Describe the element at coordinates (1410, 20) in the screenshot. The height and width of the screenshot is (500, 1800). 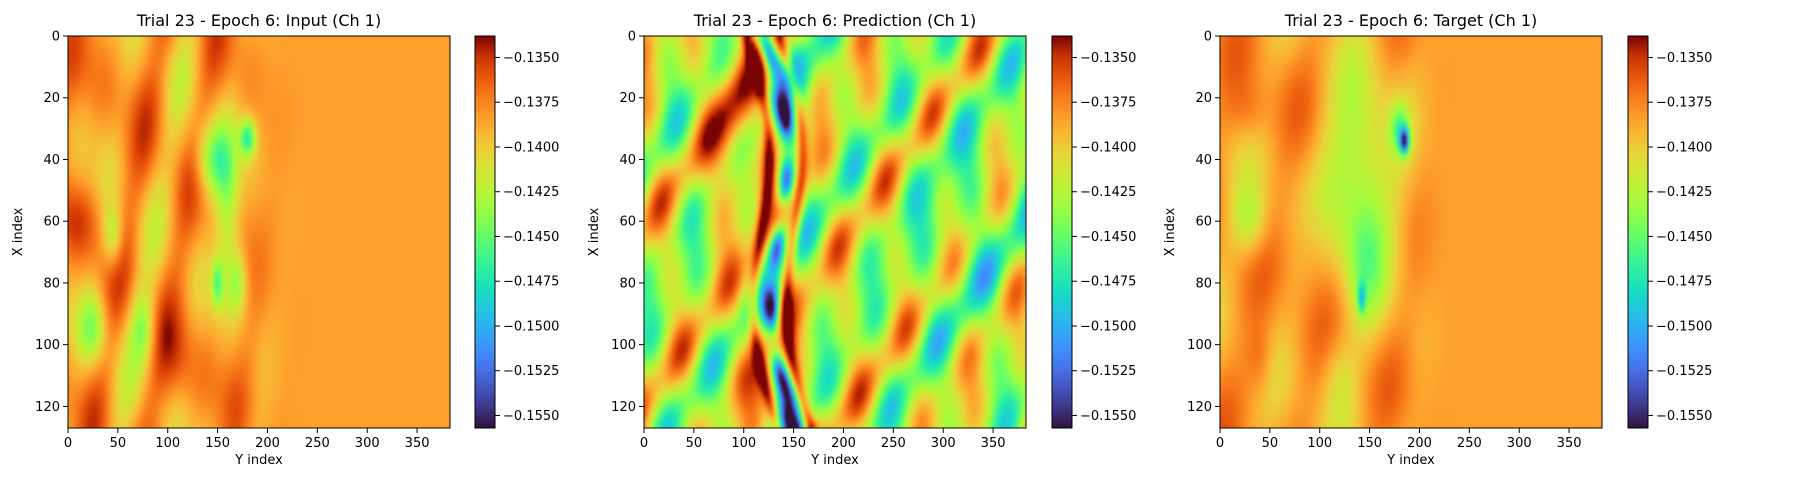
I see `chart-title: Trial 23 - Epoch 6: Target (Ch 1)` at that location.